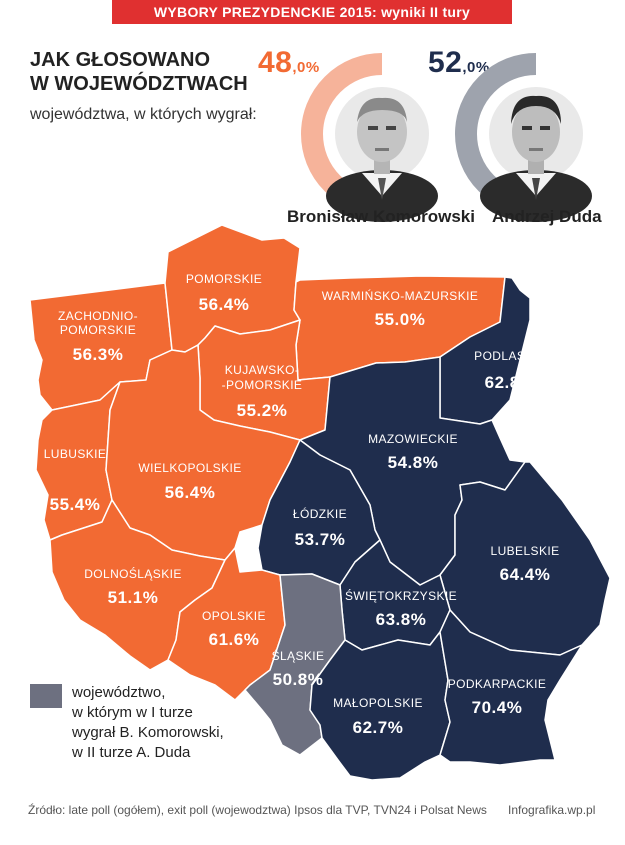 The width and height of the screenshot is (625, 845). What do you see at coordinates (132, 712) in the screenshot?
I see `legend-line-2: w którym w I turze` at bounding box center [132, 712].